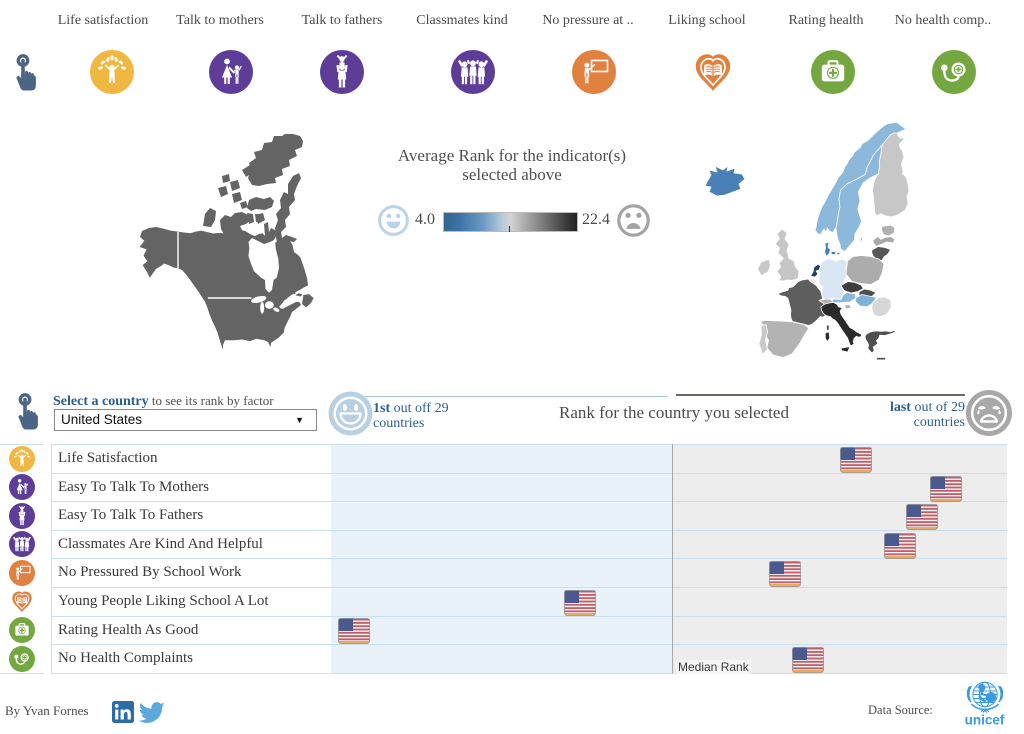 The image size is (1024, 734). What do you see at coordinates (985, 720) in the screenshot?
I see `svg-text: unicef` at bounding box center [985, 720].